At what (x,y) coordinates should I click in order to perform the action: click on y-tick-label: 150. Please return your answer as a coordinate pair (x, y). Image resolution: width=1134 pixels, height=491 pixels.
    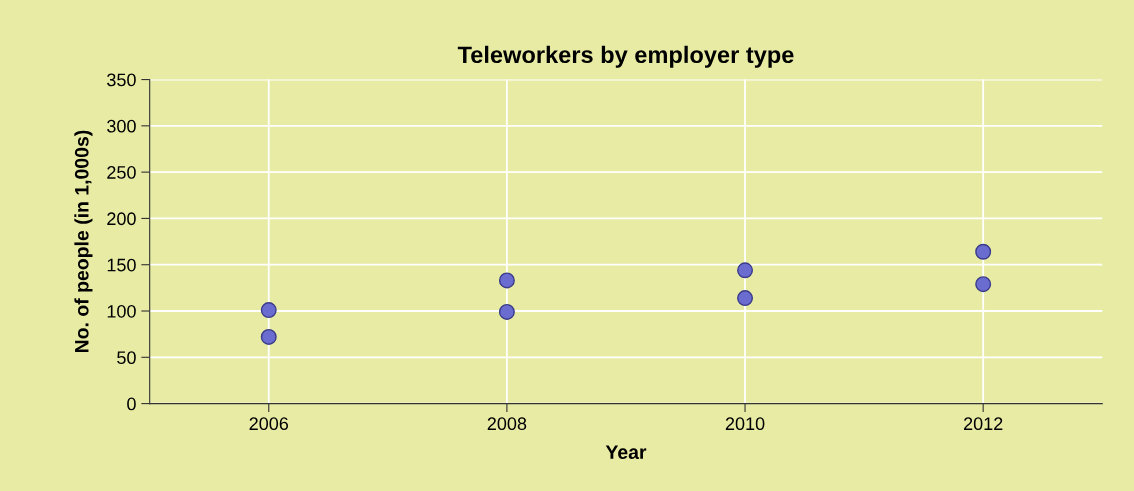
    Looking at the image, I should click on (121, 265).